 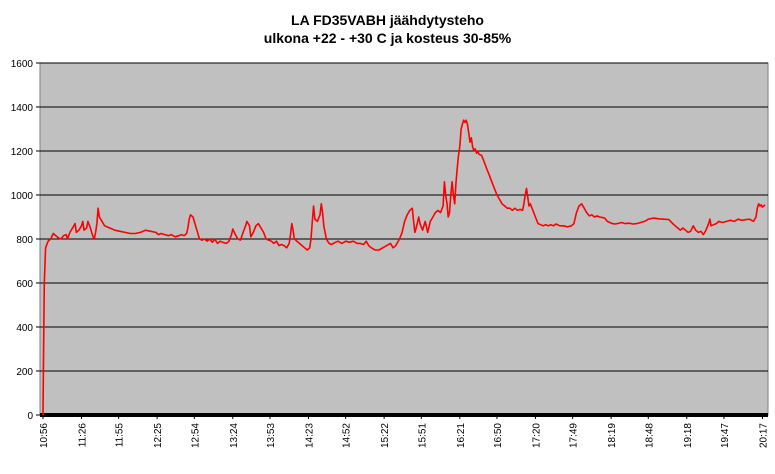 What do you see at coordinates (24, 328) in the screenshot?
I see `y-tick-label: 400` at bounding box center [24, 328].